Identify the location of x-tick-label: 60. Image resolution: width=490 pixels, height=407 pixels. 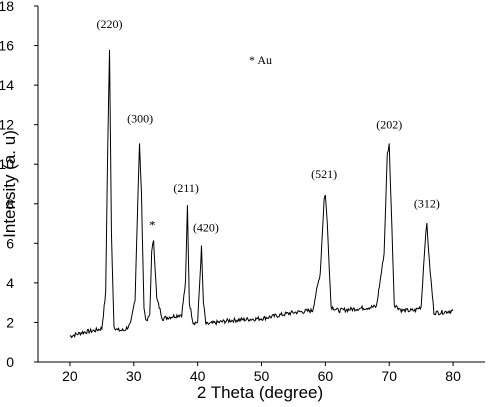
(326, 376).